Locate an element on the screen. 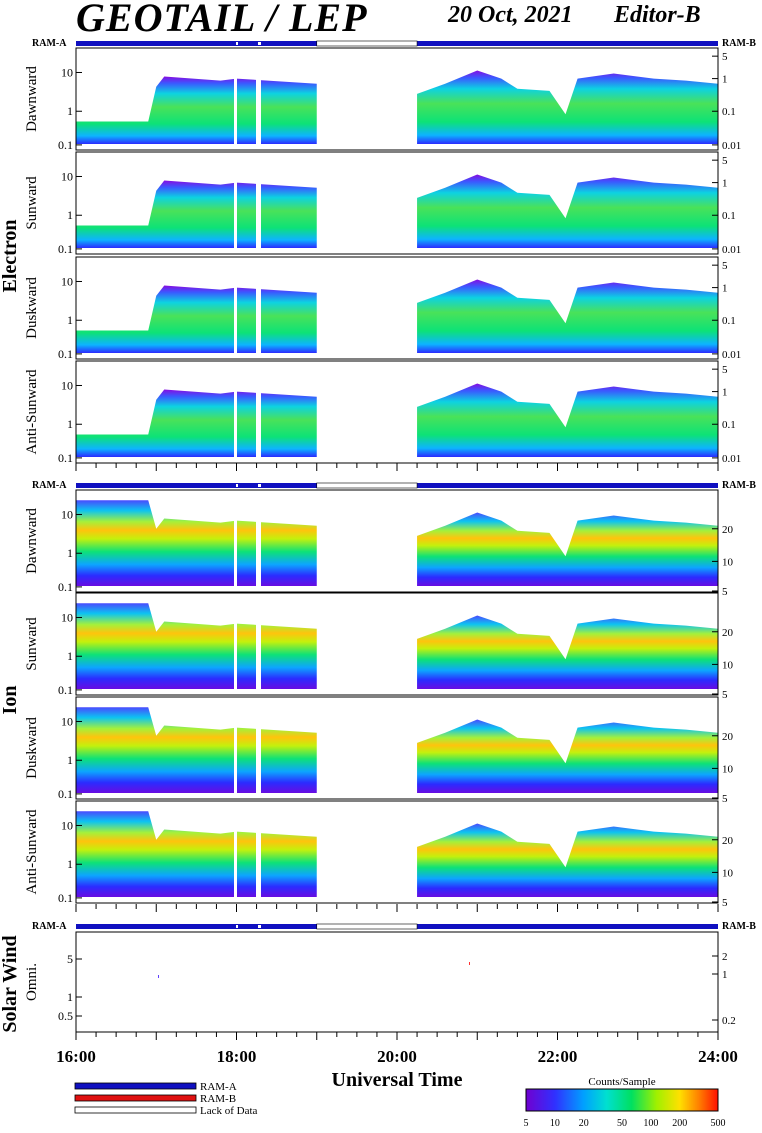 This screenshot has height=1133, width=762. ram-status-bar: RAM-A RAM-B is located at coordinates (394, 485).